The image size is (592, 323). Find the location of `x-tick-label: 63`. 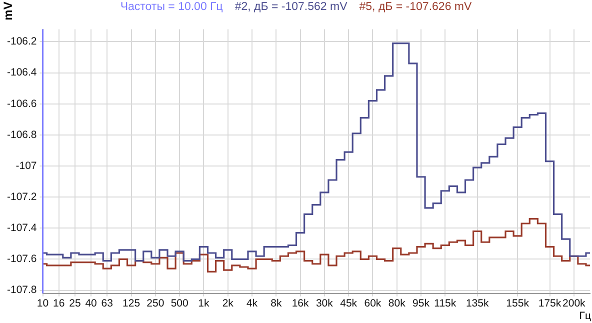

x-tick-label: 63 is located at coordinates (107, 304).